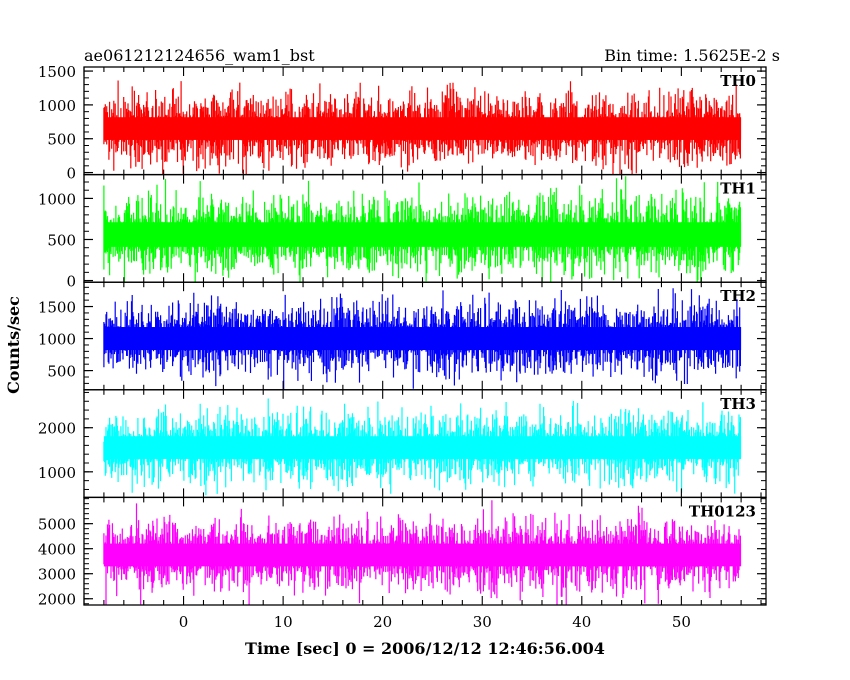  Describe the element at coordinates (422, 229) in the screenshot. I see `series-line-th1` at that location.